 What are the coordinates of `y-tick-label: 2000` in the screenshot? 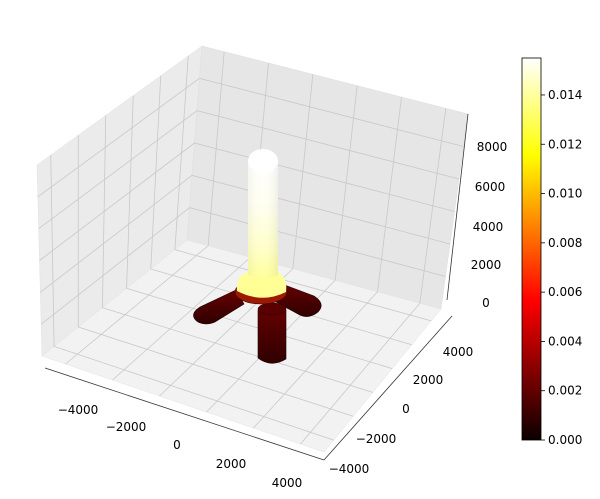 It's located at (428, 380).